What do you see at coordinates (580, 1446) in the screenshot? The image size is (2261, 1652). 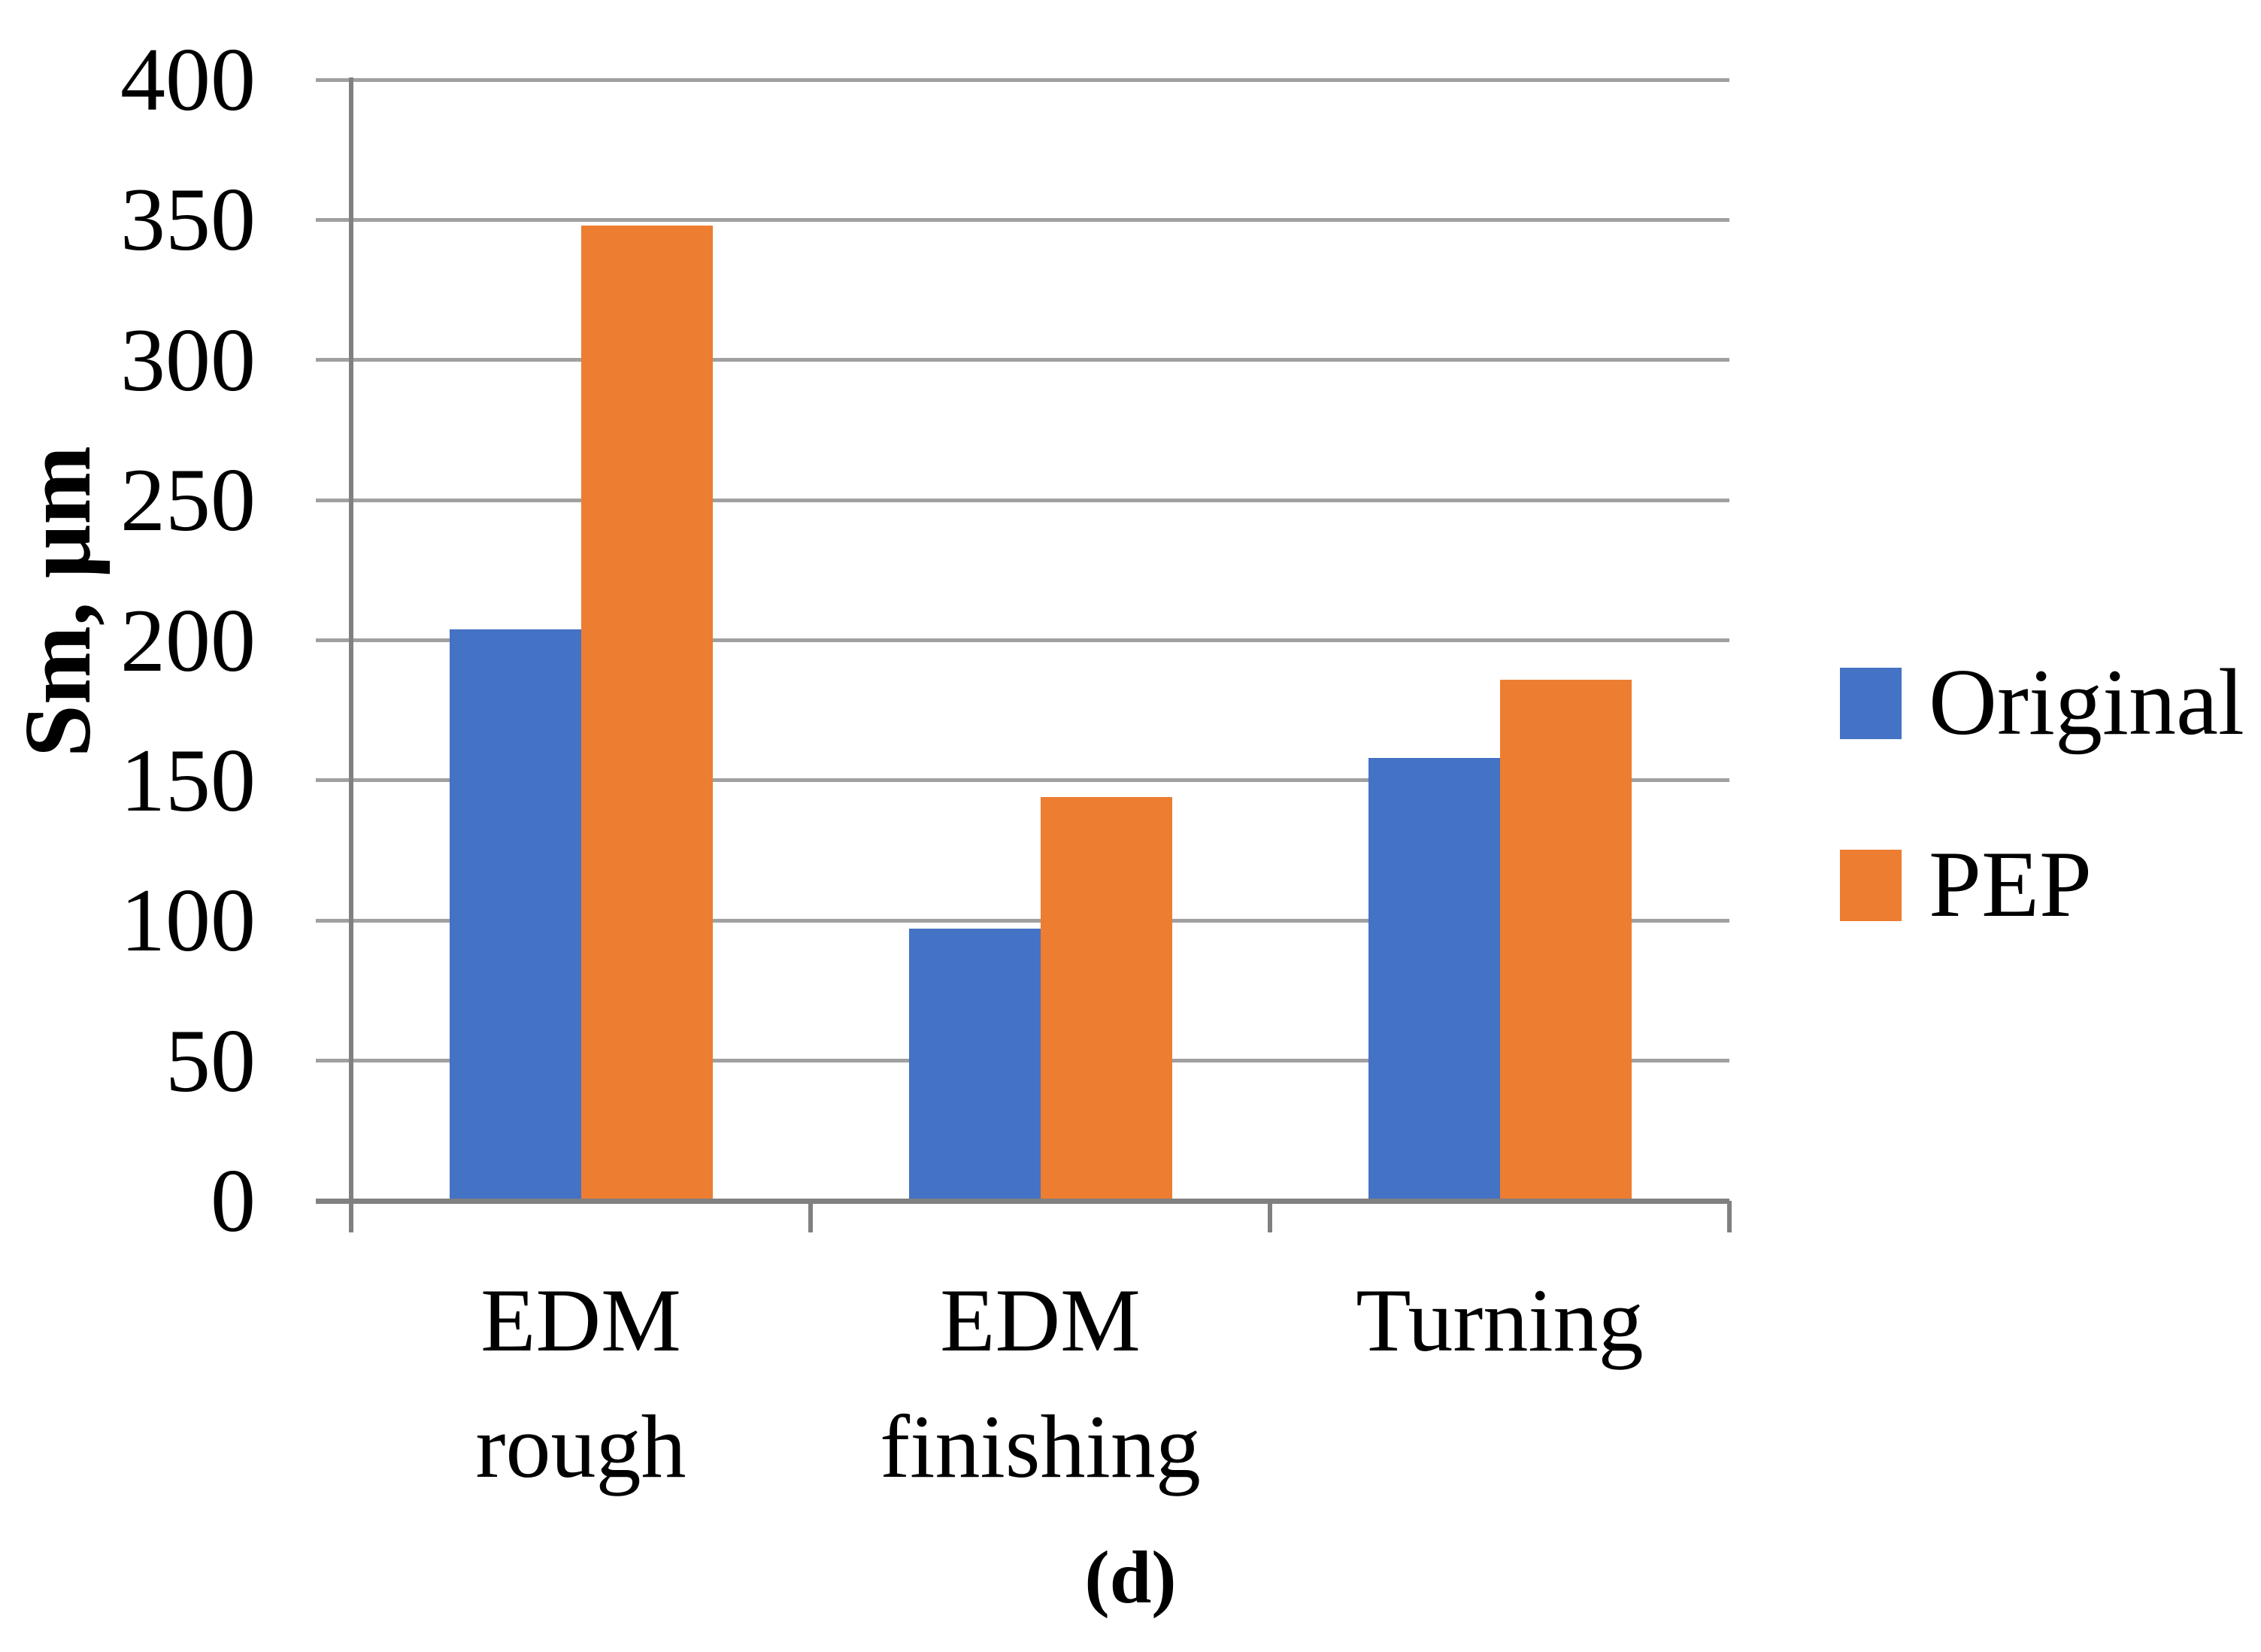 I see `x-category-label-line: rough` at bounding box center [580, 1446].